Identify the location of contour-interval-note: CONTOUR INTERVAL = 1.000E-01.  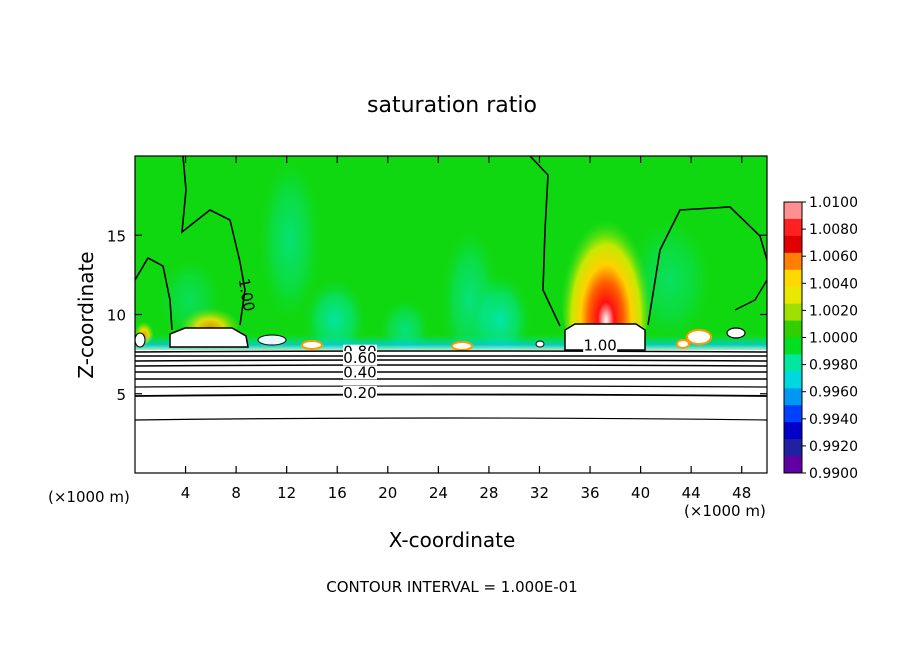
(451, 587).